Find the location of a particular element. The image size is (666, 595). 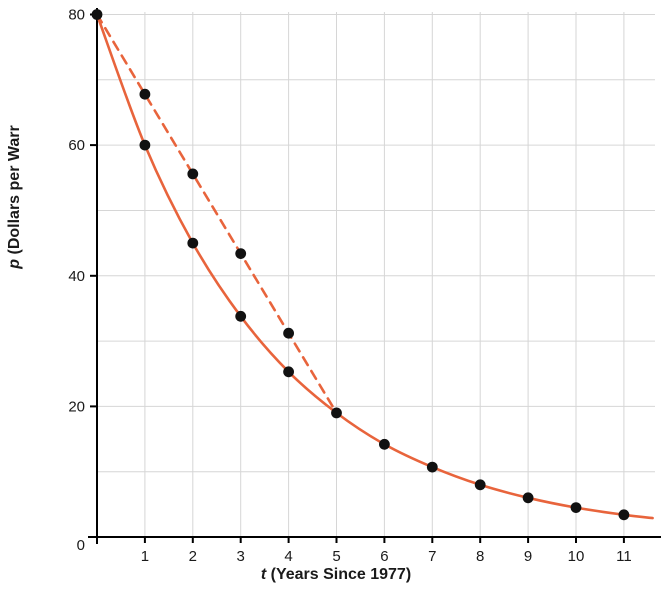

x-axis-label: t (Years Since 1977) is located at coordinates (336, 574).